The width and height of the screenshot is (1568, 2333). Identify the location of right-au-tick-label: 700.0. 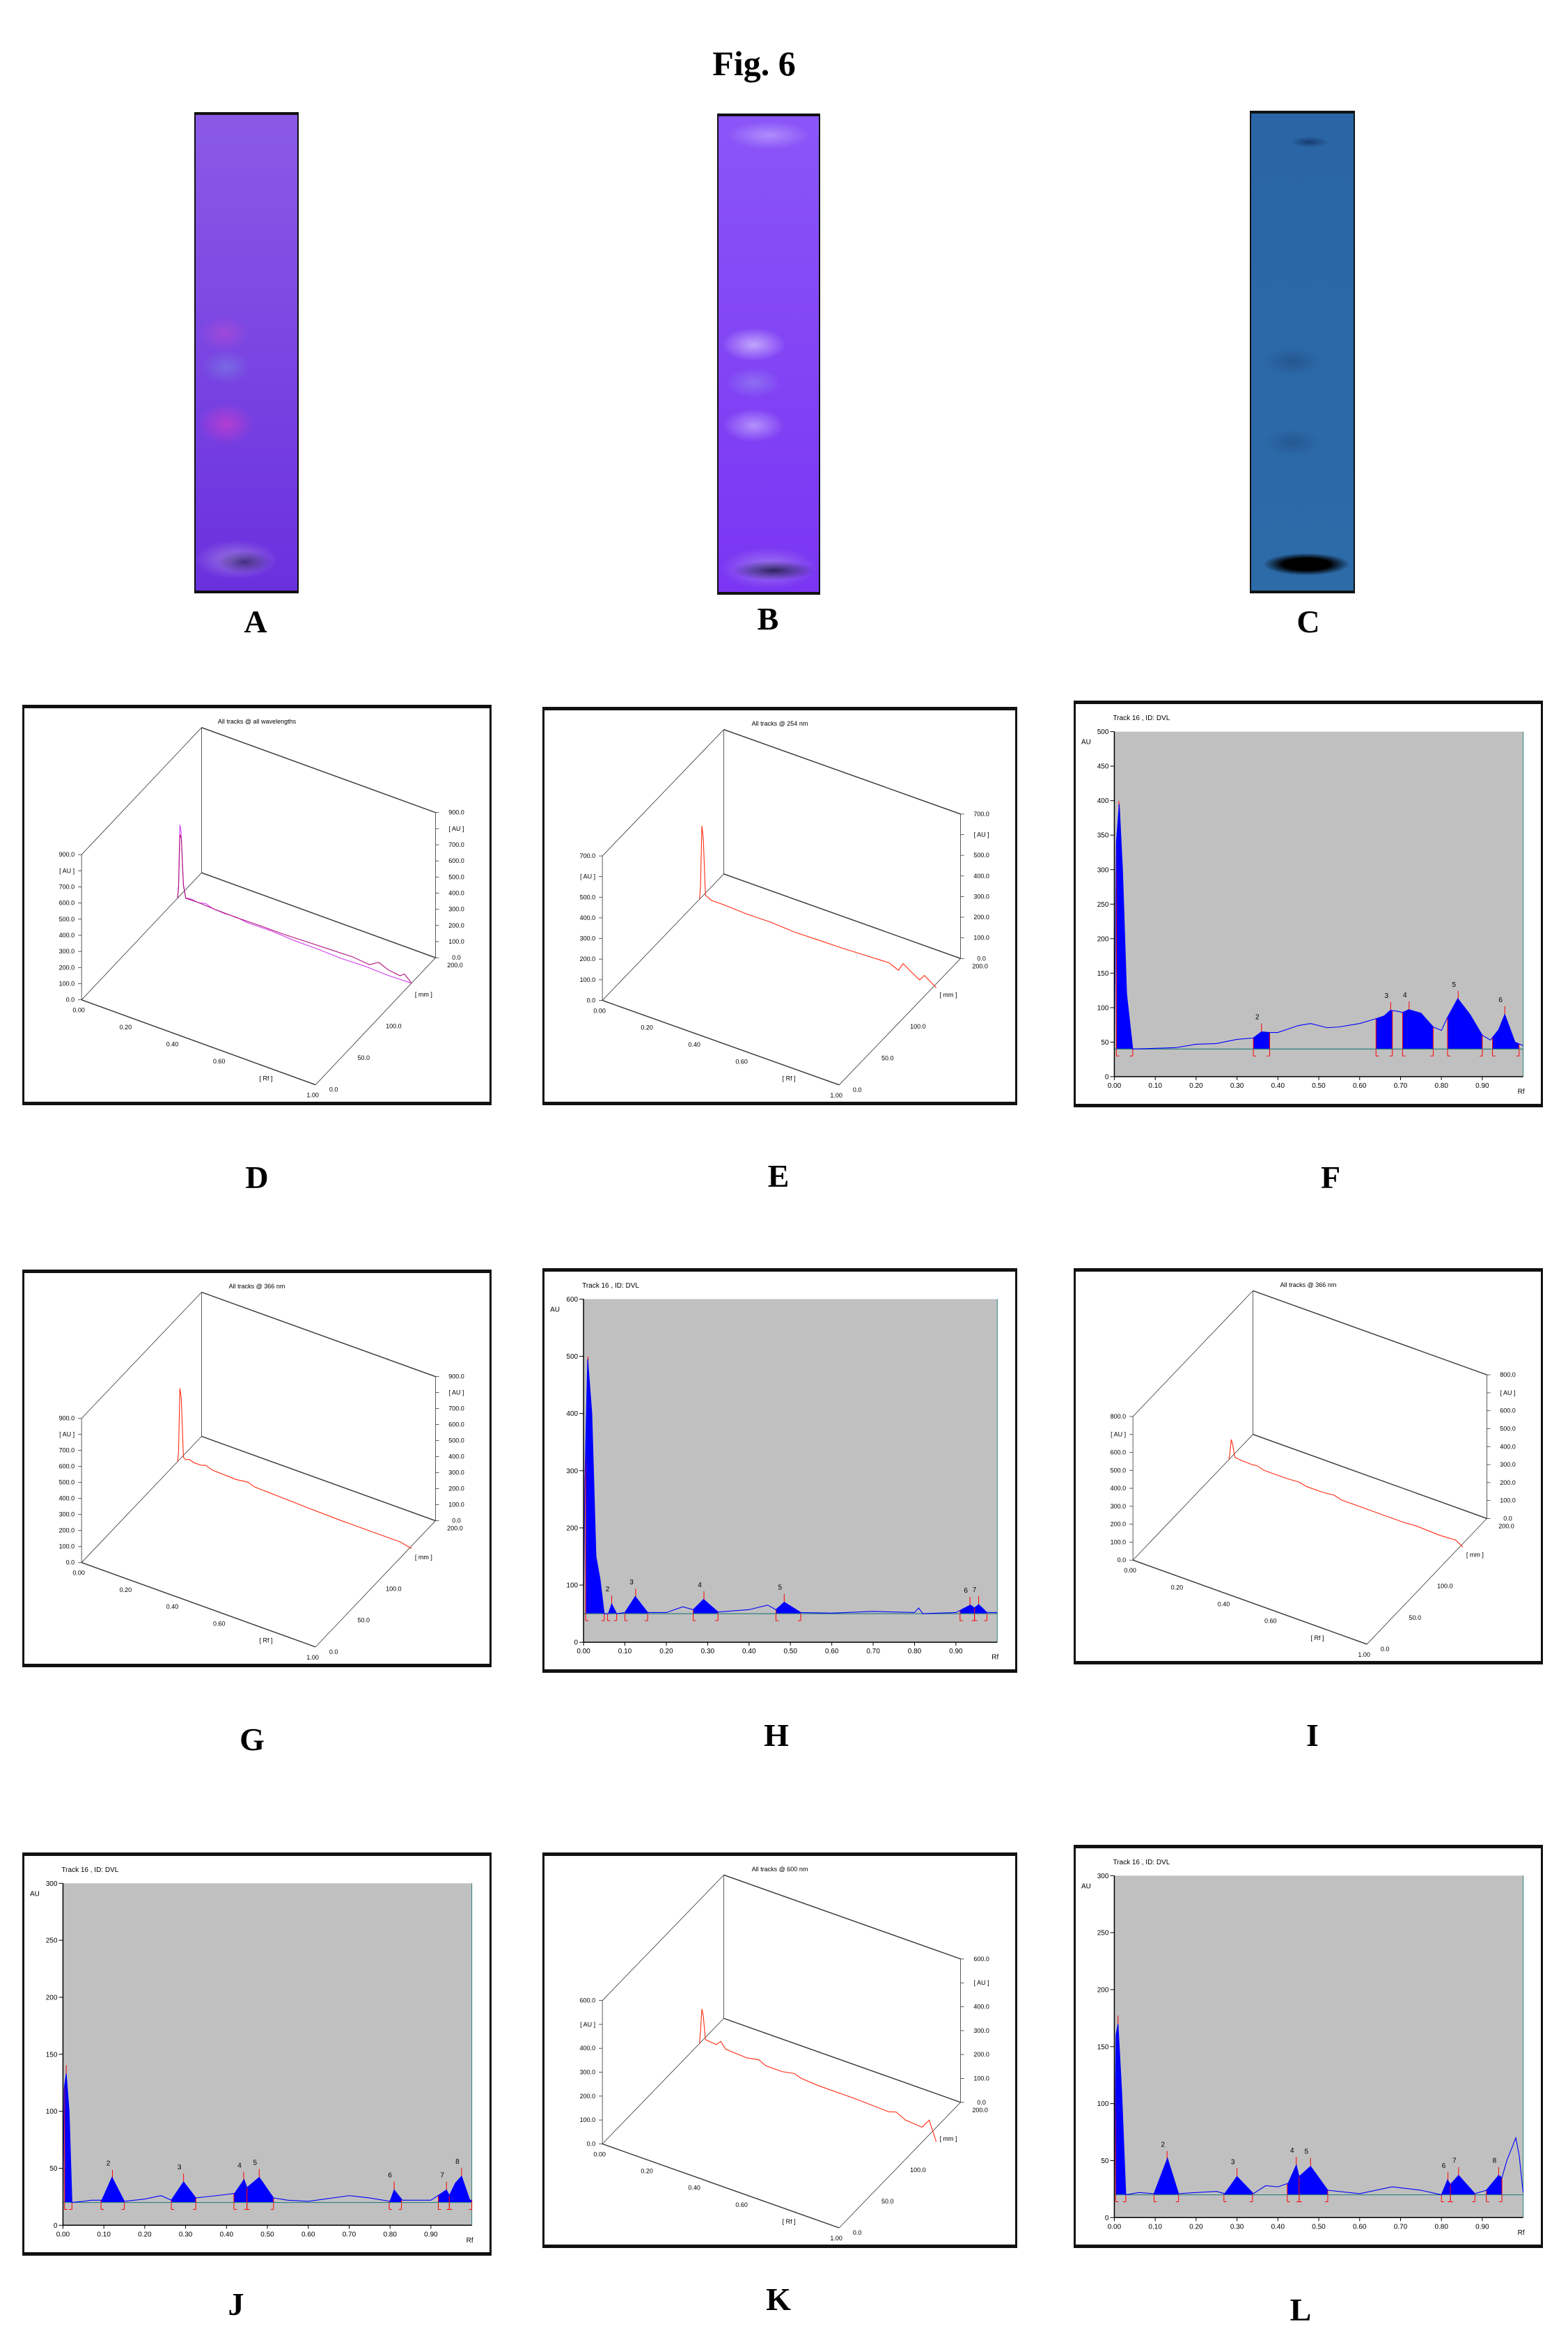
(981, 815).